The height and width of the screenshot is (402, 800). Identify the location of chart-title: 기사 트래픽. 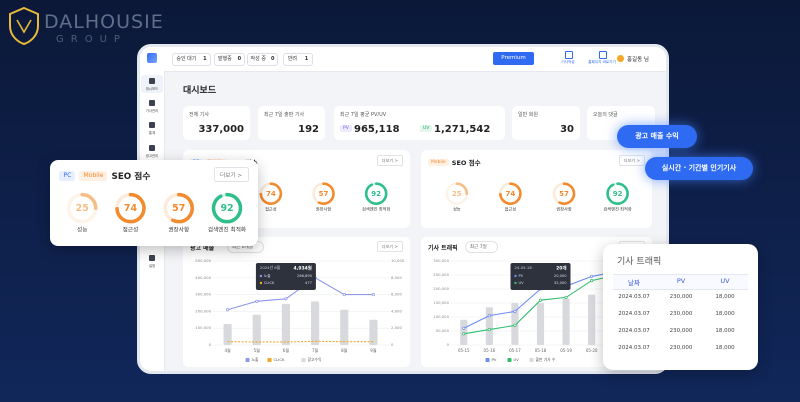
(443, 248).